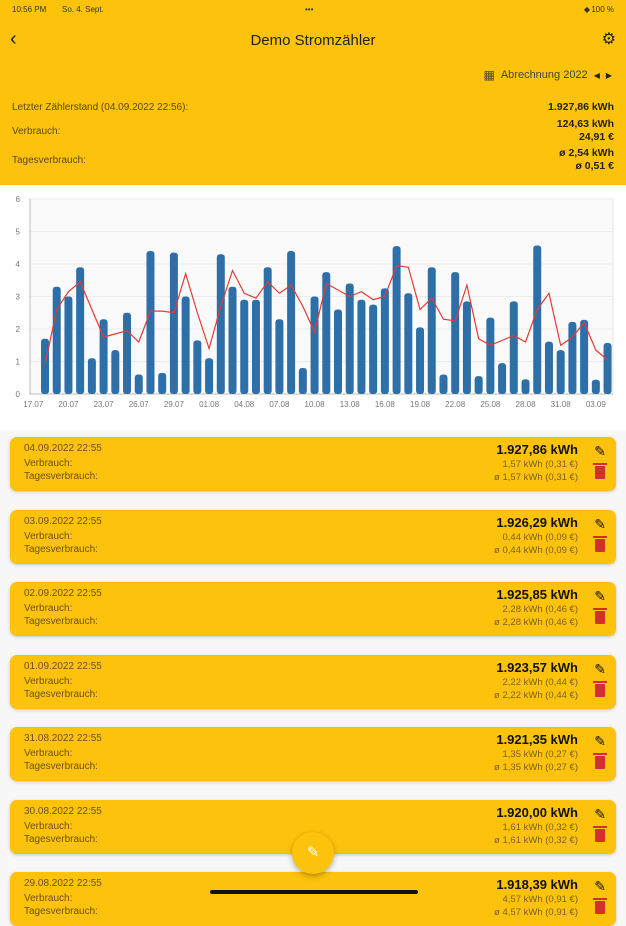 Image resolution: width=626 pixels, height=926 pixels. Describe the element at coordinates (537, 449) in the screenshot. I see `entry-reading: 1.927,86 kWh` at that location.